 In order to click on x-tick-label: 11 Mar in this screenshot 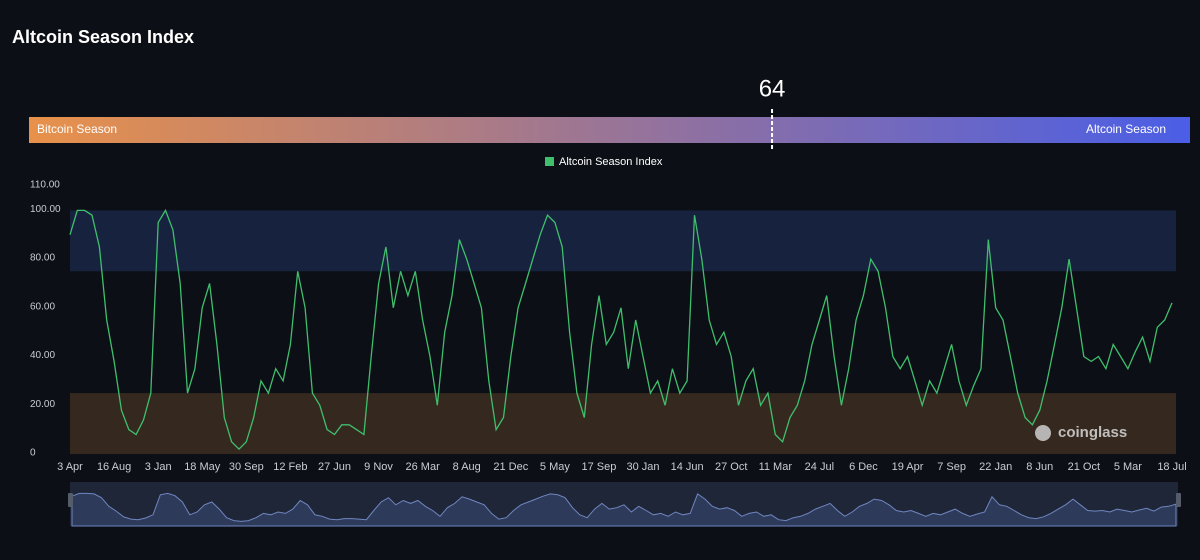, I will do `click(776, 467)`.